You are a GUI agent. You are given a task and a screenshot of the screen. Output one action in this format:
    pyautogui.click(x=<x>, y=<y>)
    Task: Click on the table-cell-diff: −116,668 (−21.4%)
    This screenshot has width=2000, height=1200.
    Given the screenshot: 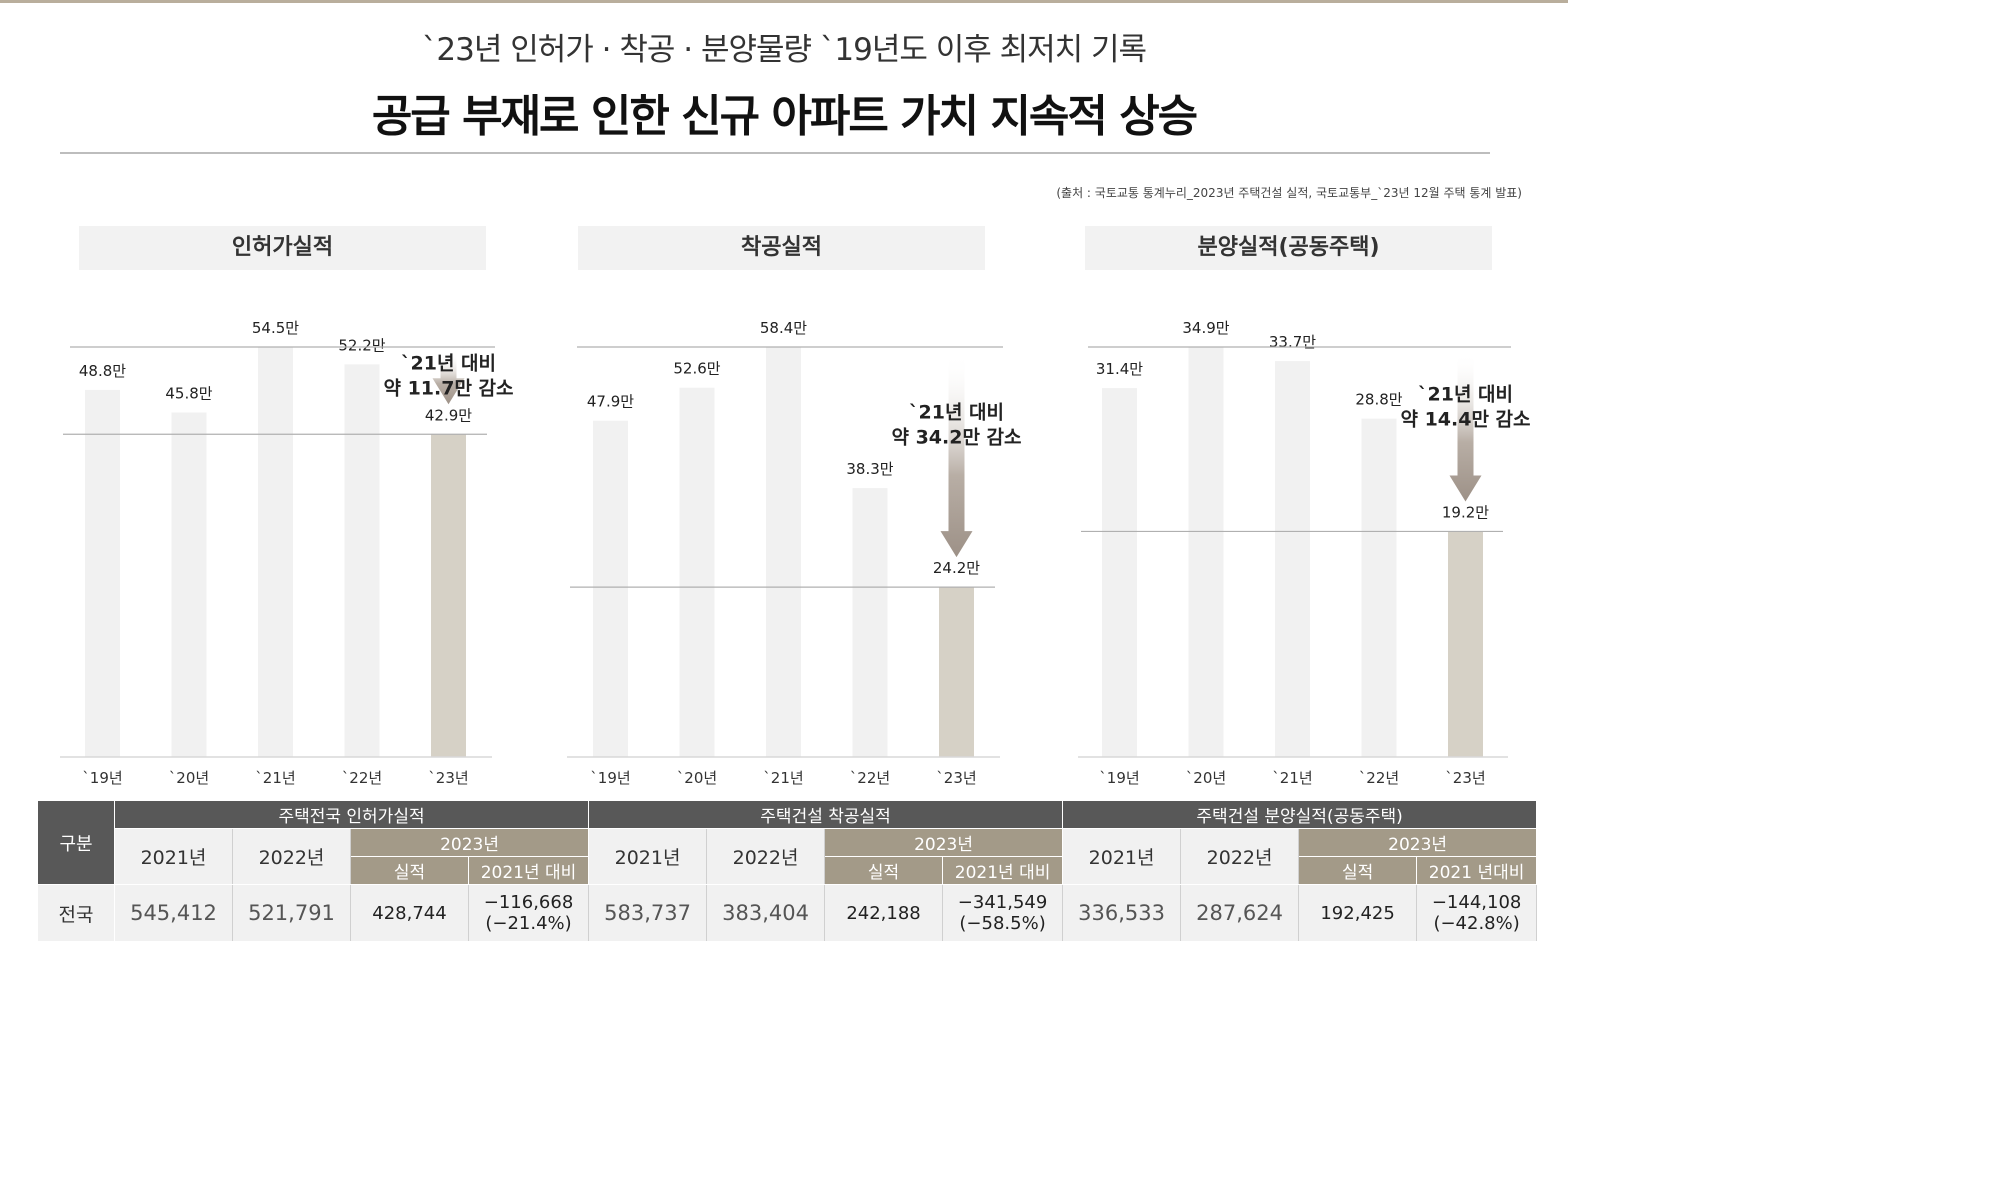 What is the action you would take?
    pyautogui.click(x=528, y=913)
    